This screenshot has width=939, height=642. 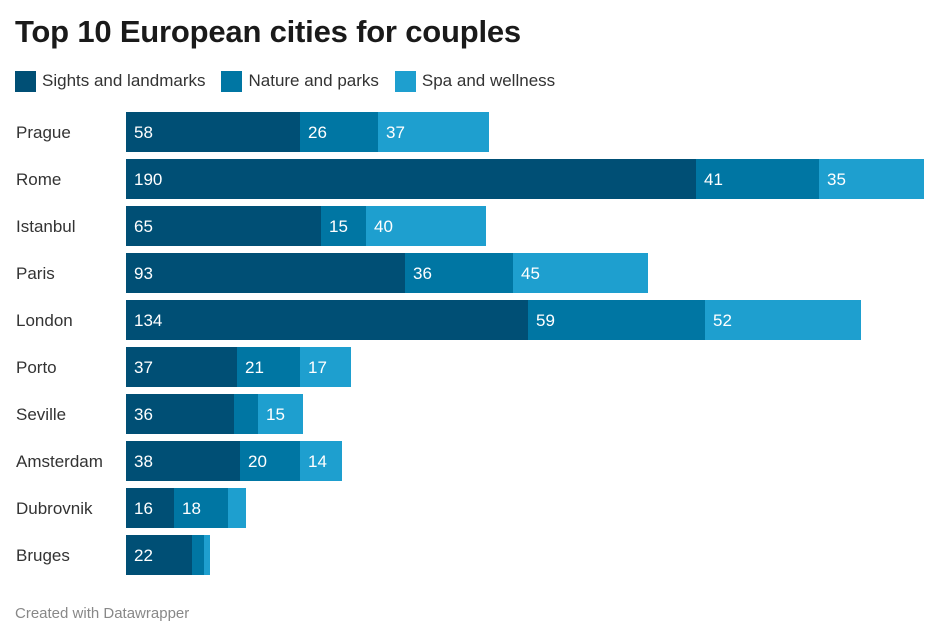 I want to click on bar-porto-spa-and-wellness, so click(x=325, y=367).